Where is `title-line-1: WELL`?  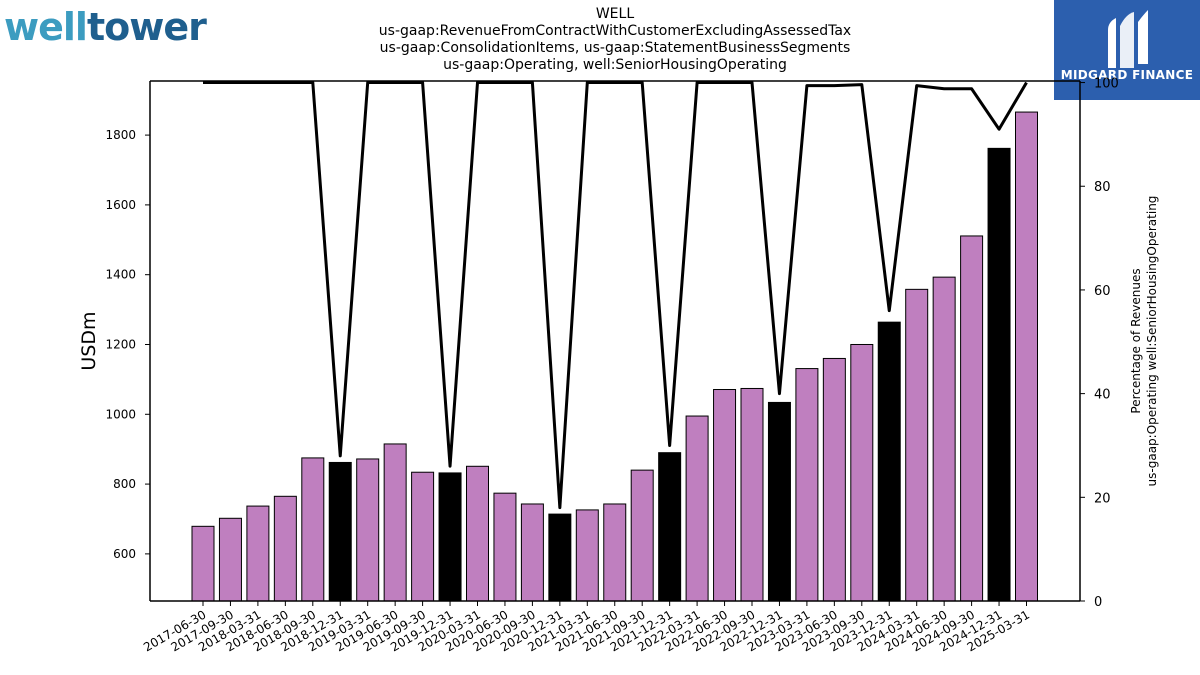
title-line-1: WELL is located at coordinates (615, 14).